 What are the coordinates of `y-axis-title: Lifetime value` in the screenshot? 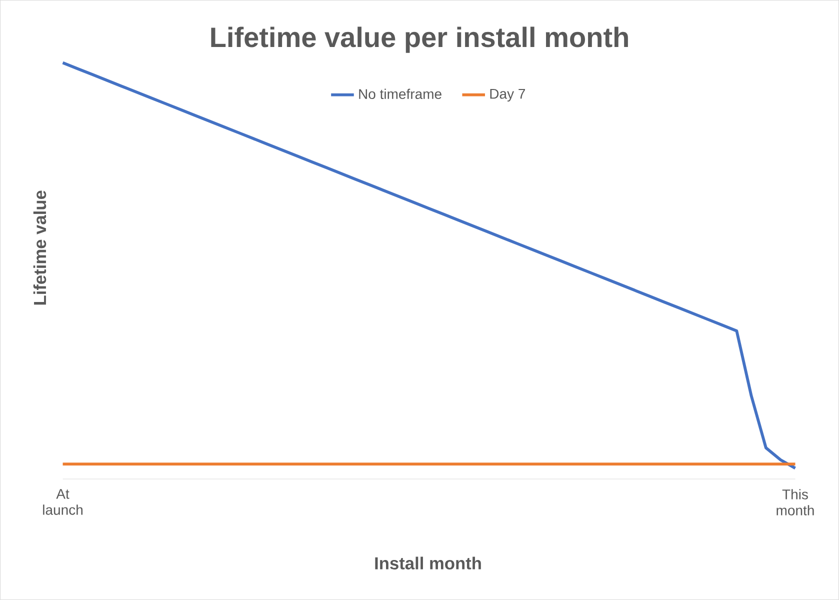 It's located at (39, 247).